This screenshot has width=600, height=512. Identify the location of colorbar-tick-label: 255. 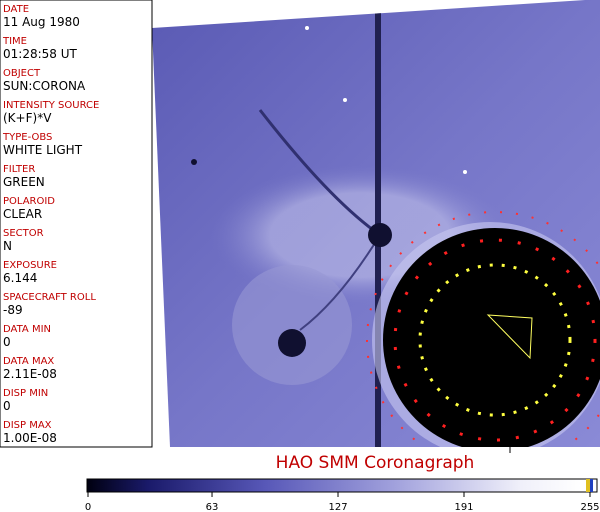
(589, 507).